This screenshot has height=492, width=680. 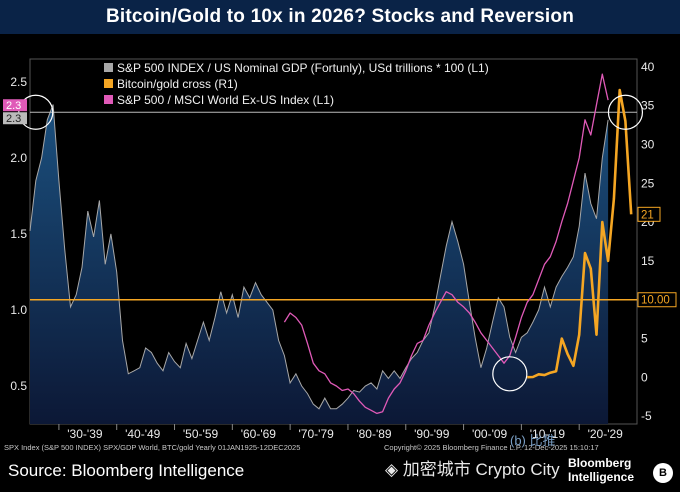 I want to click on binance-badge-icon: B, so click(x=663, y=473).